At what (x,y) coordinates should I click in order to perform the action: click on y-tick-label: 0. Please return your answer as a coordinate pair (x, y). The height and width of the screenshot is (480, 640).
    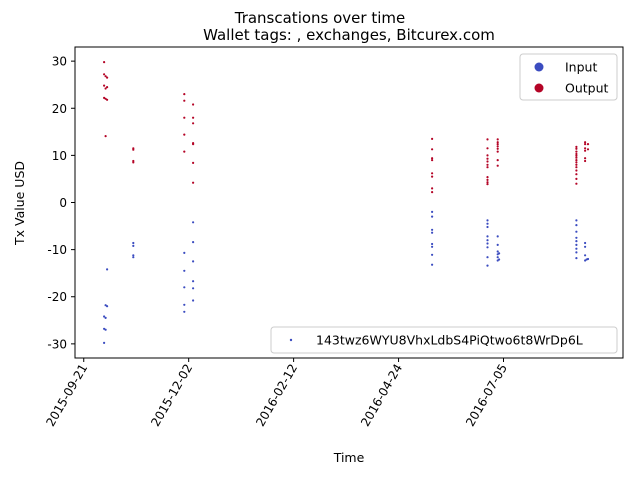
    Looking at the image, I should click on (63, 203).